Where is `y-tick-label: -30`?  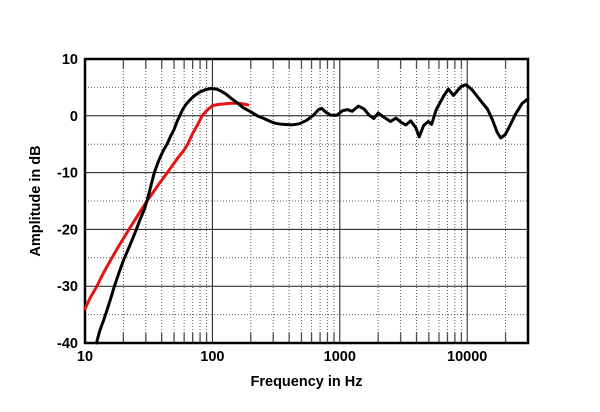 y-tick-label: -30 is located at coordinates (67, 287).